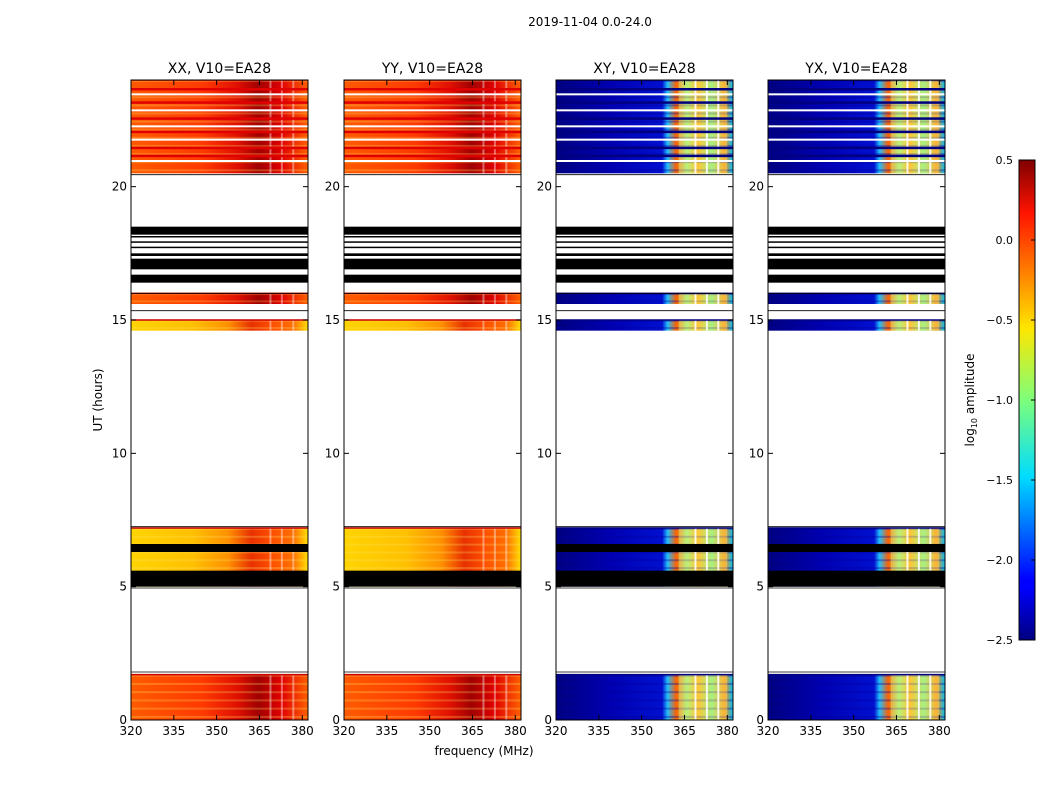 This screenshot has width=1050, height=800. What do you see at coordinates (1005, 160) in the screenshot?
I see `colorbar-tick-label: 0.5` at bounding box center [1005, 160].